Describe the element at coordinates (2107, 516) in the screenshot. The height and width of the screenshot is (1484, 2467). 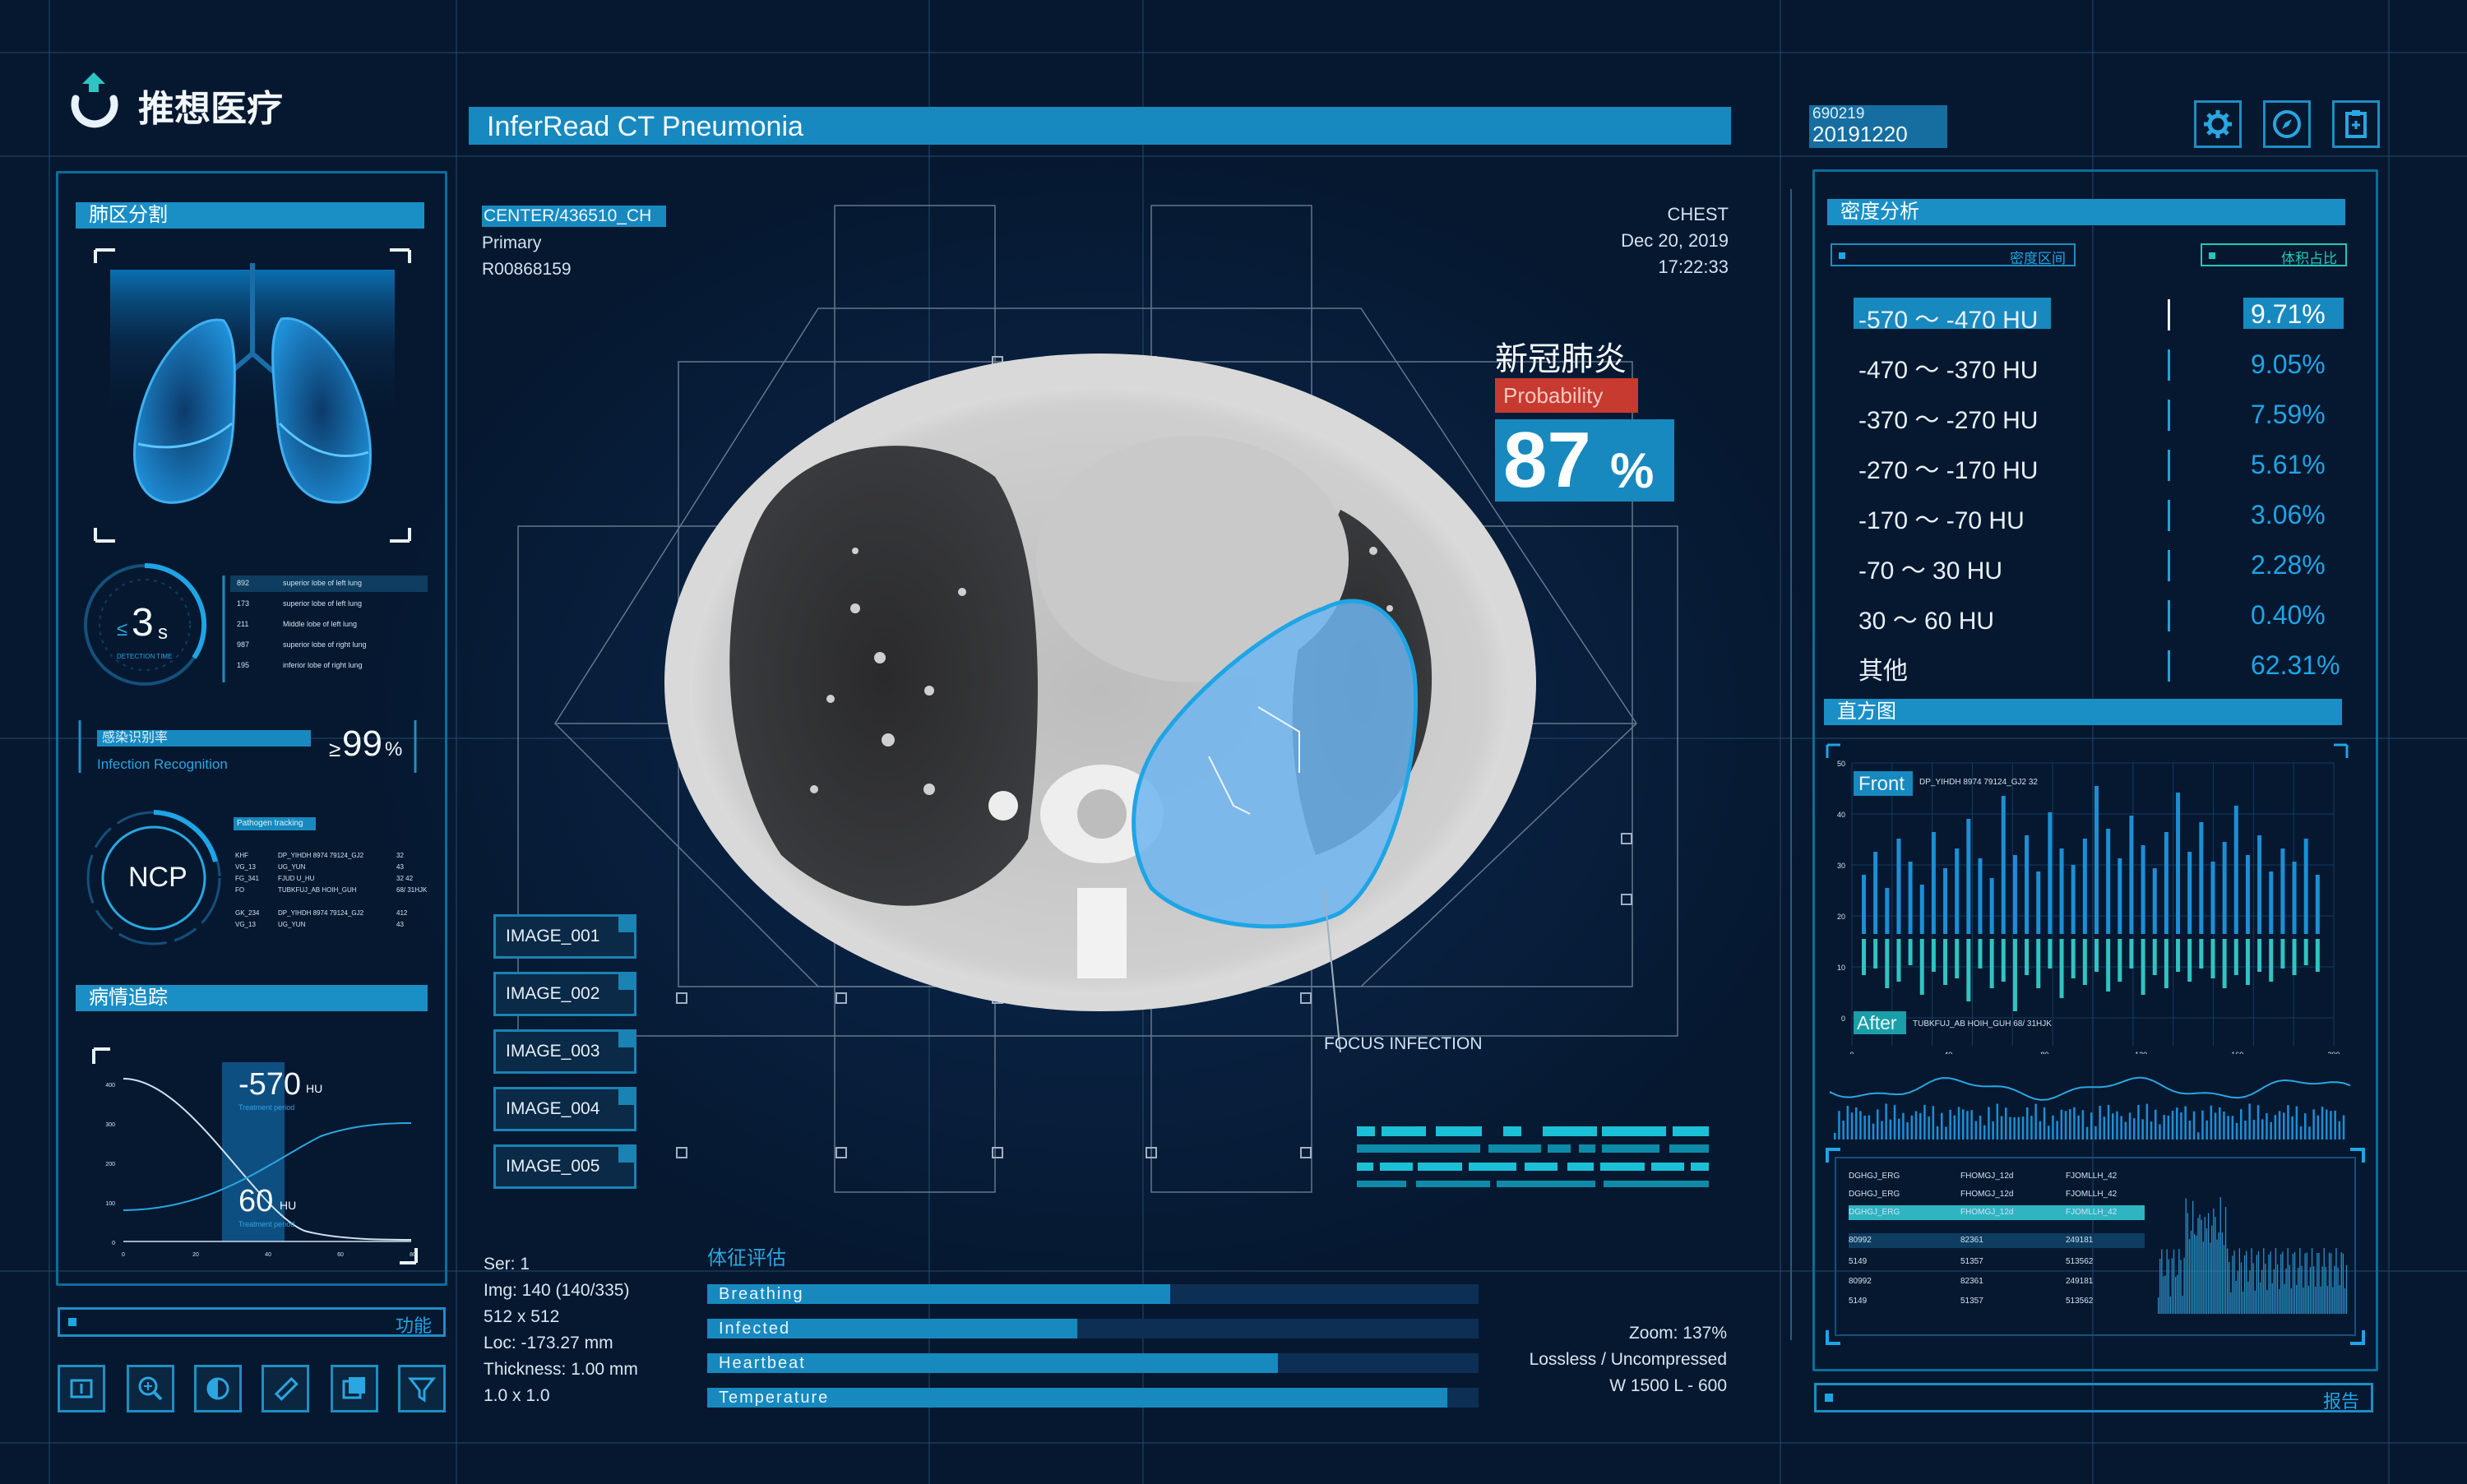
I see `density-row: -170 ～ -70 HU 3.06%` at that location.